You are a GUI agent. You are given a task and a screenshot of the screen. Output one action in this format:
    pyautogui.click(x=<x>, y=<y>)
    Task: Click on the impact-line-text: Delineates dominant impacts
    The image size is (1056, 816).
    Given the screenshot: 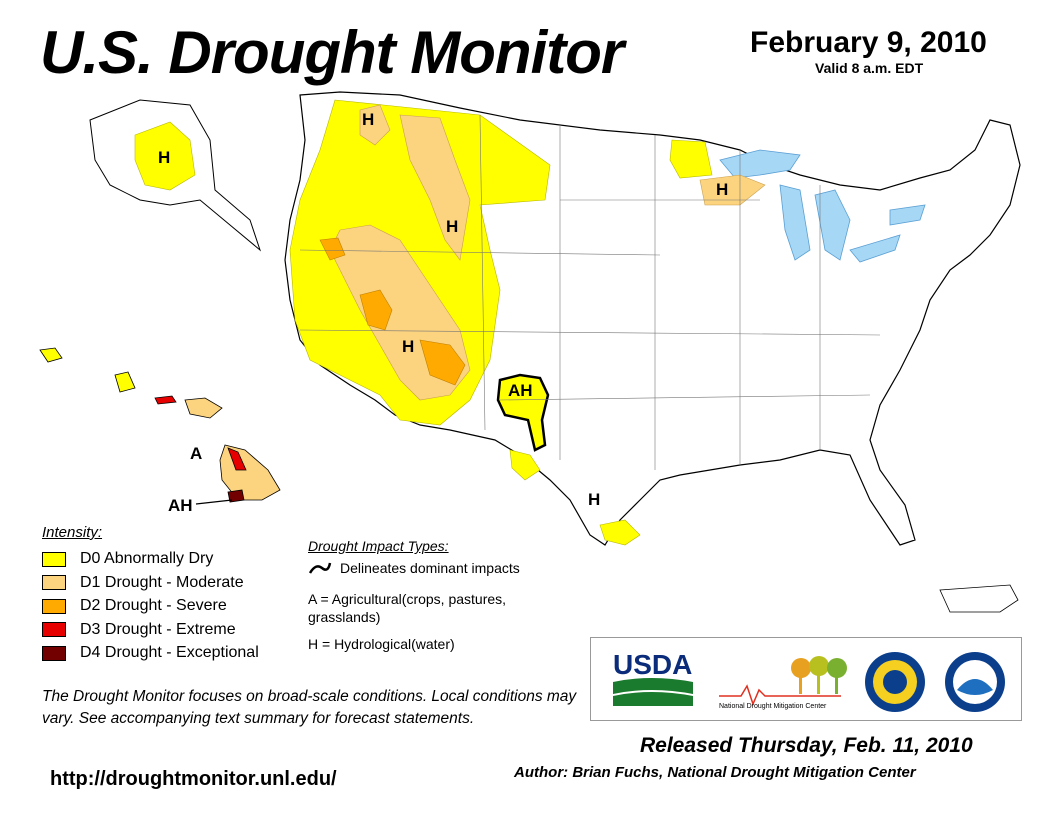 What is the action you would take?
    pyautogui.click(x=430, y=568)
    